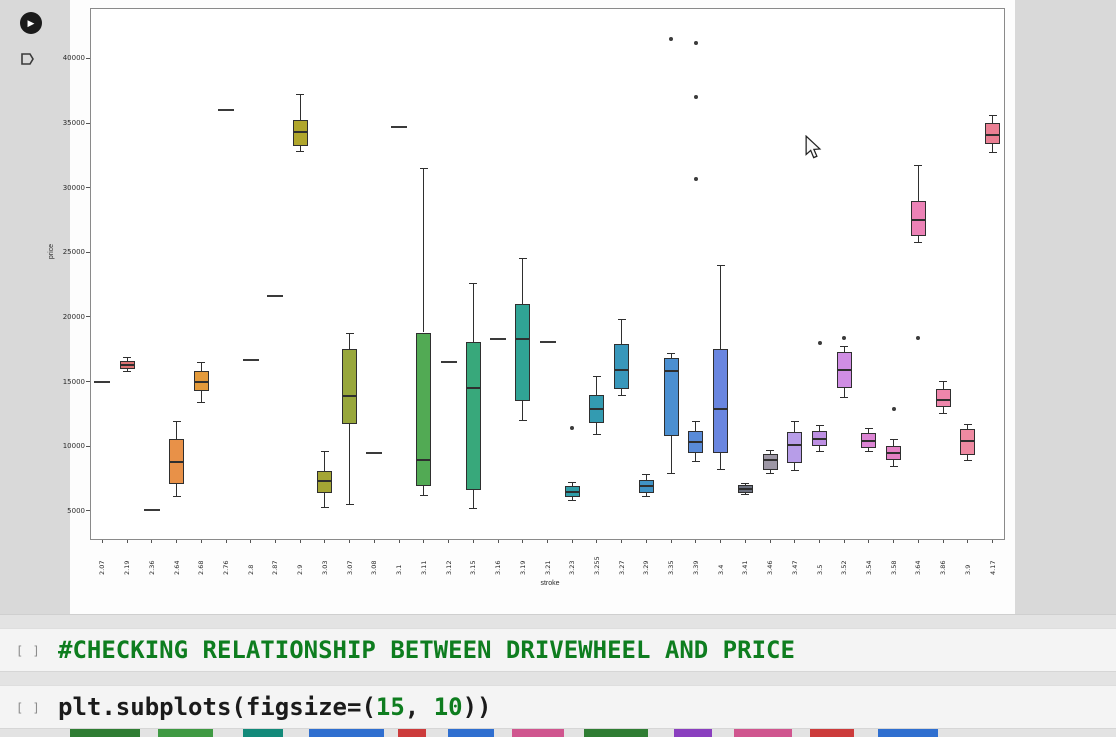 This screenshot has width=1116, height=737. What do you see at coordinates (424, 250) in the screenshot?
I see `box-3.11-whisker-upper` at bounding box center [424, 250].